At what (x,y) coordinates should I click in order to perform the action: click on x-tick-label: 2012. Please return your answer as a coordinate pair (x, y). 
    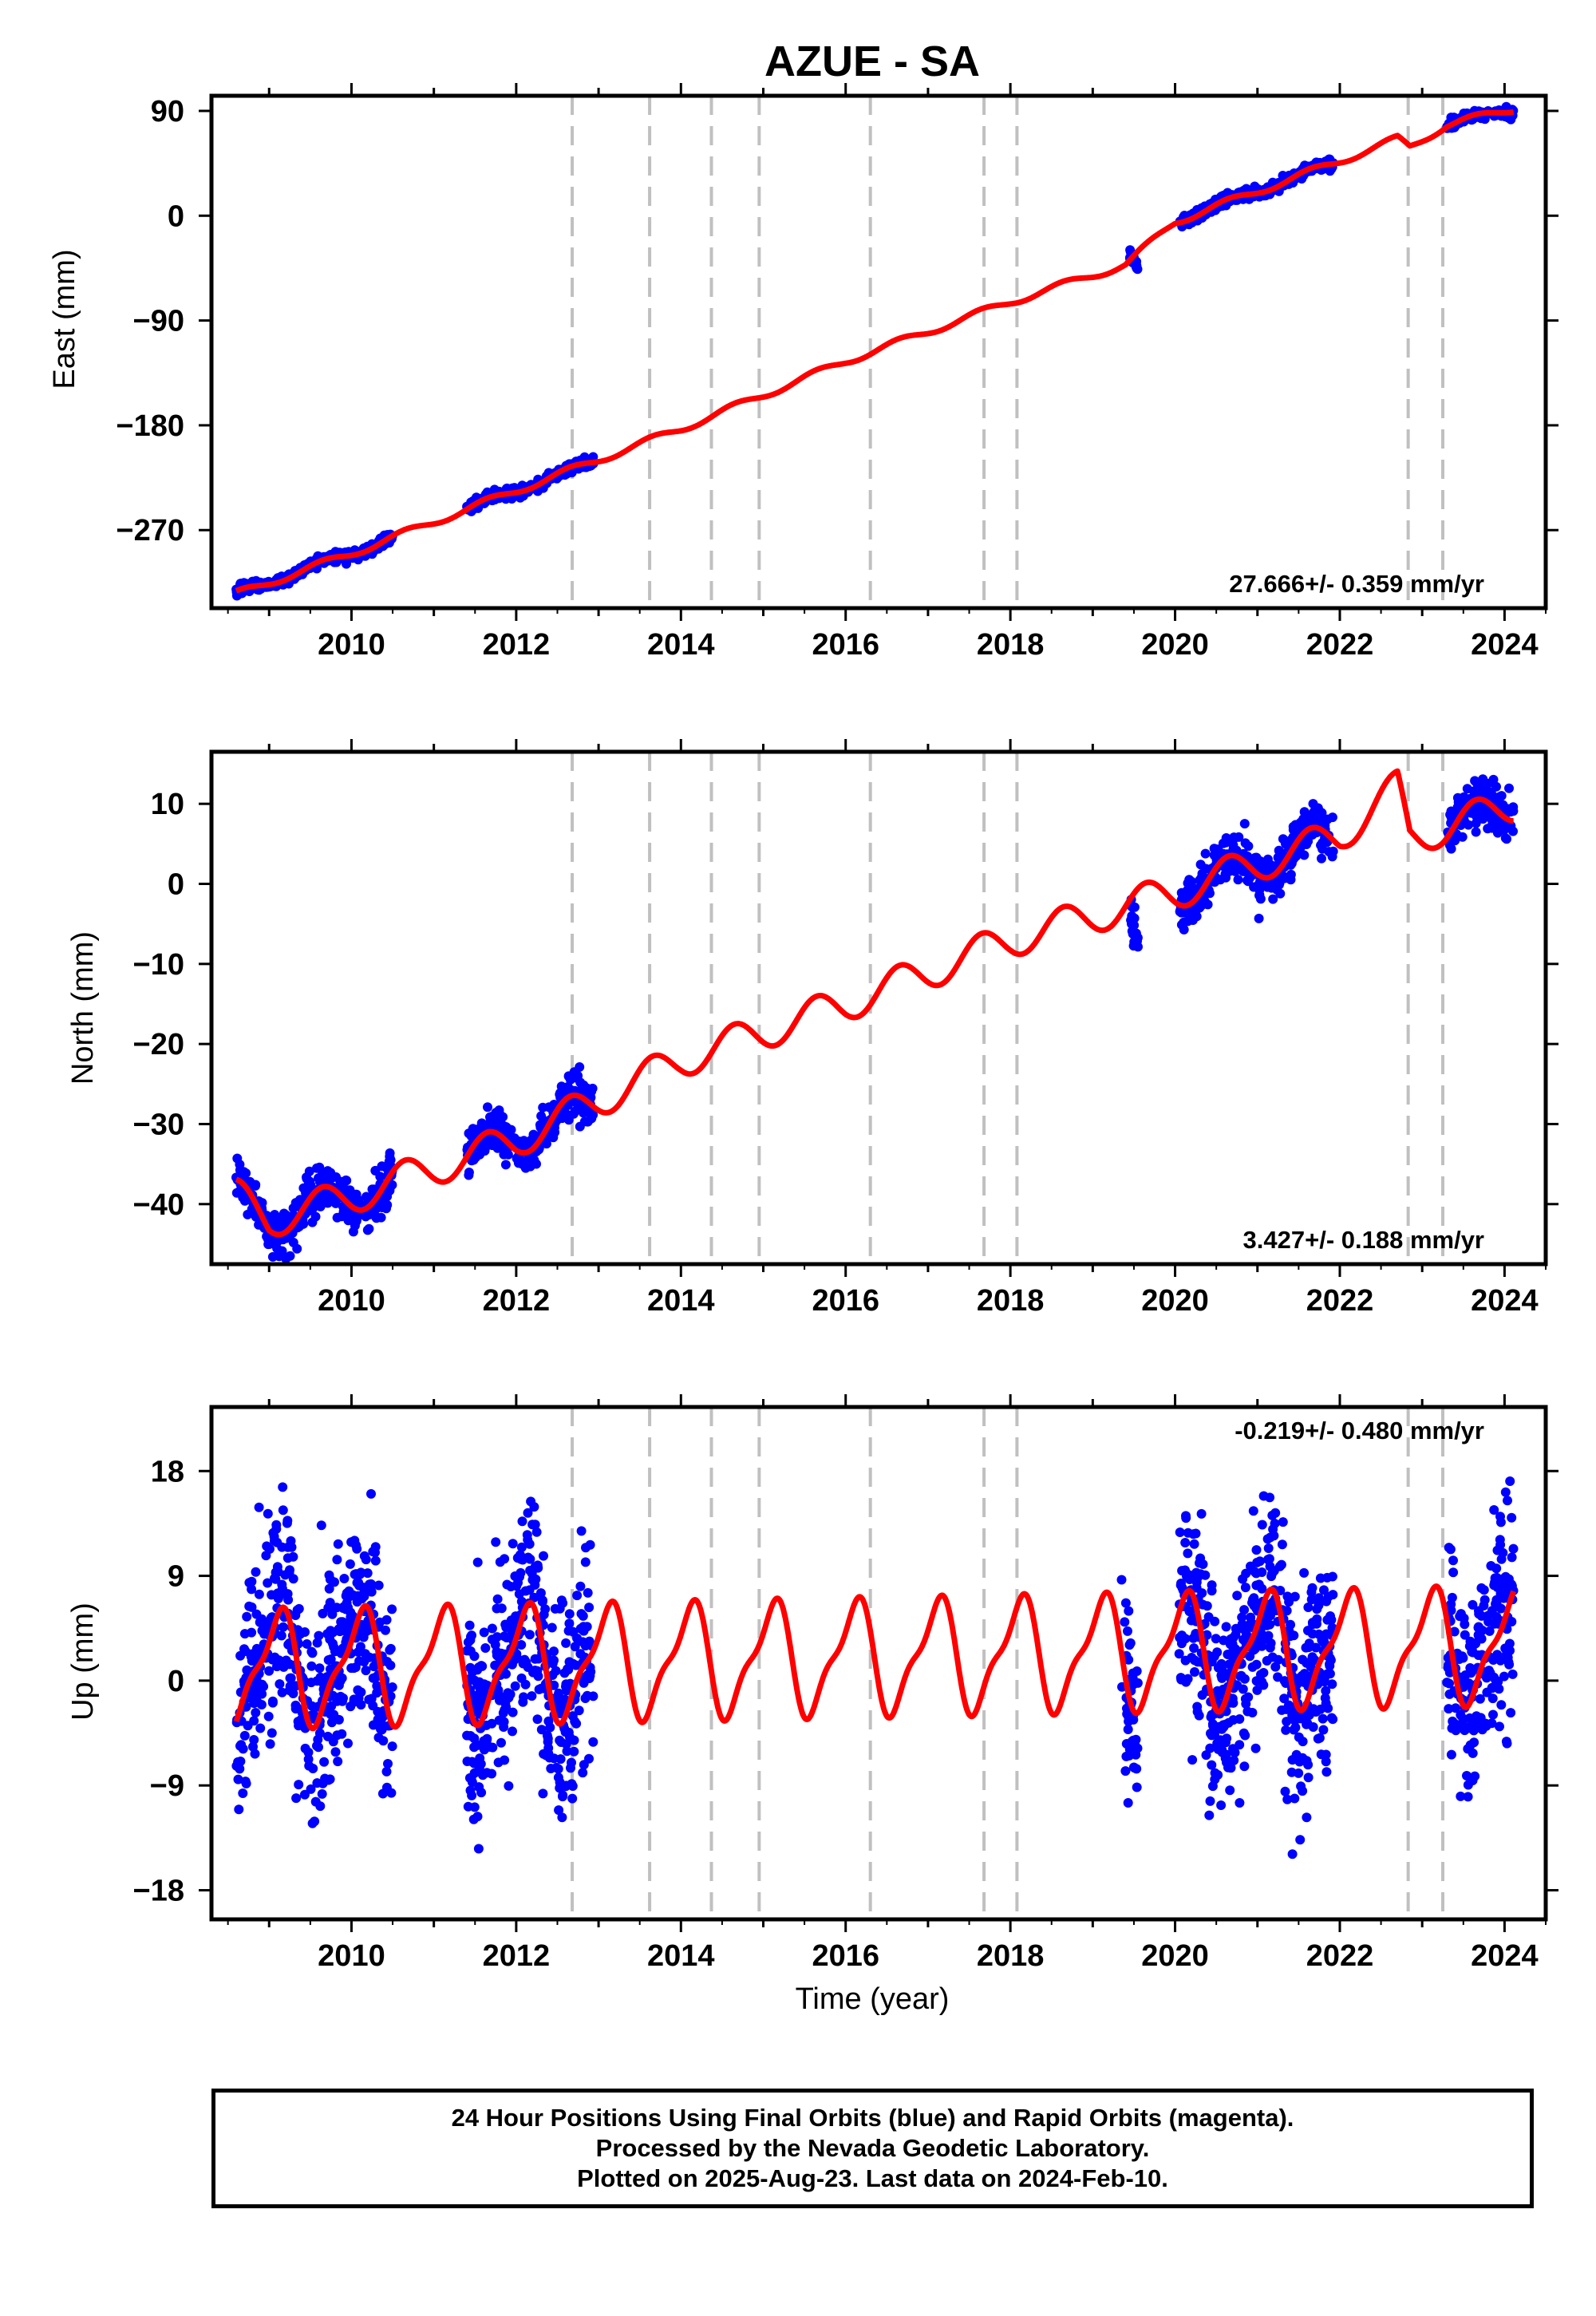
    Looking at the image, I should click on (517, 645).